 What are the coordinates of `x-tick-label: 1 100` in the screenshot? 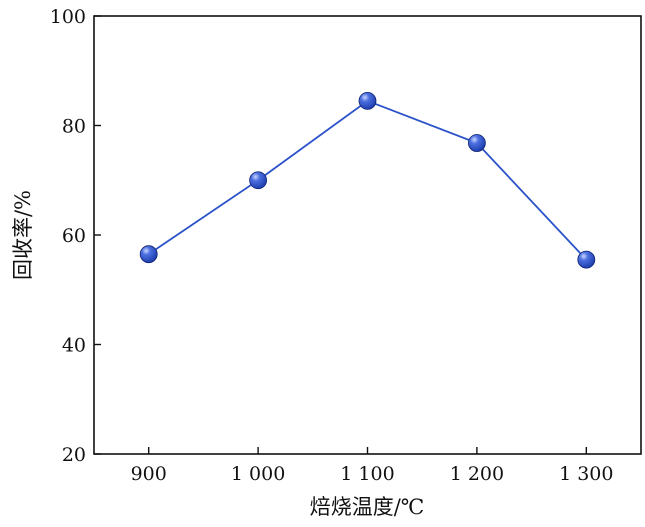 It's located at (367, 474).